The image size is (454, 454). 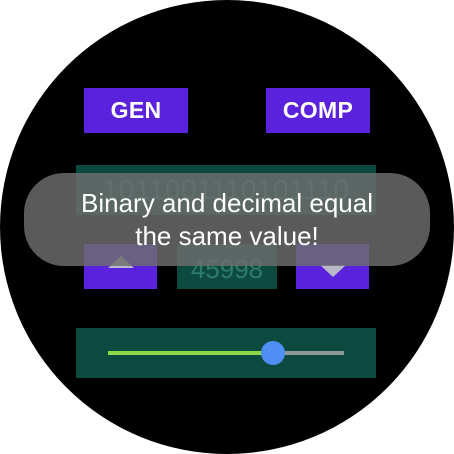 I want to click on slider-thumb, so click(x=273, y=353).